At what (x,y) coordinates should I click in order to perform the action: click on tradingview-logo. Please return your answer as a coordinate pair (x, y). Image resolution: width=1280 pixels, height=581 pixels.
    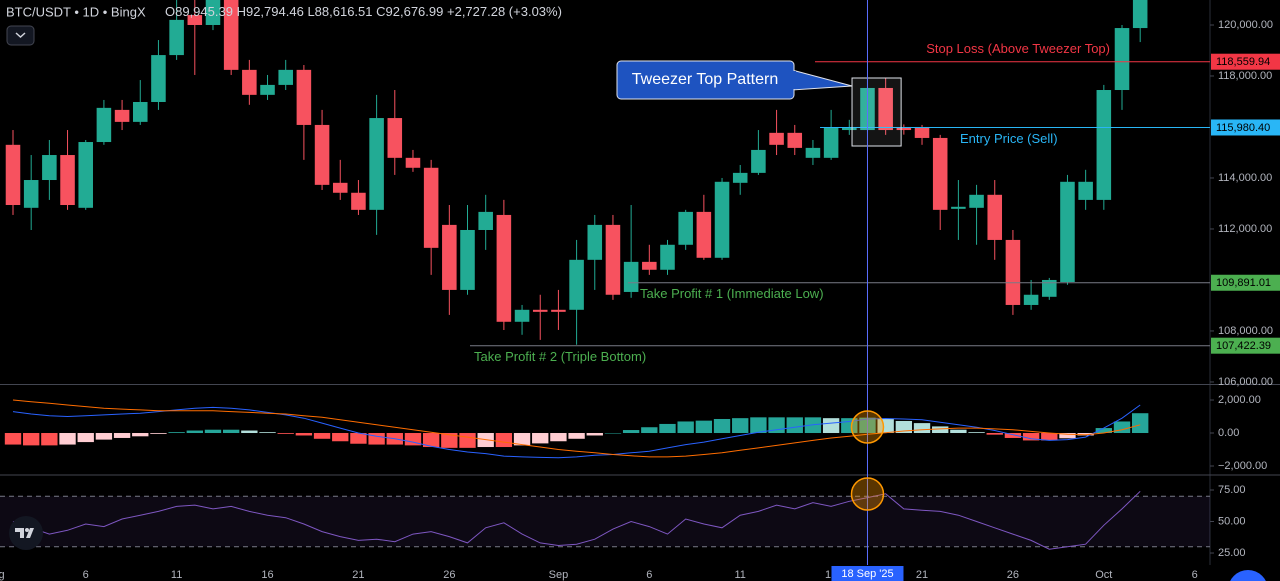
    Looking at the image, I should click on (26, 533).